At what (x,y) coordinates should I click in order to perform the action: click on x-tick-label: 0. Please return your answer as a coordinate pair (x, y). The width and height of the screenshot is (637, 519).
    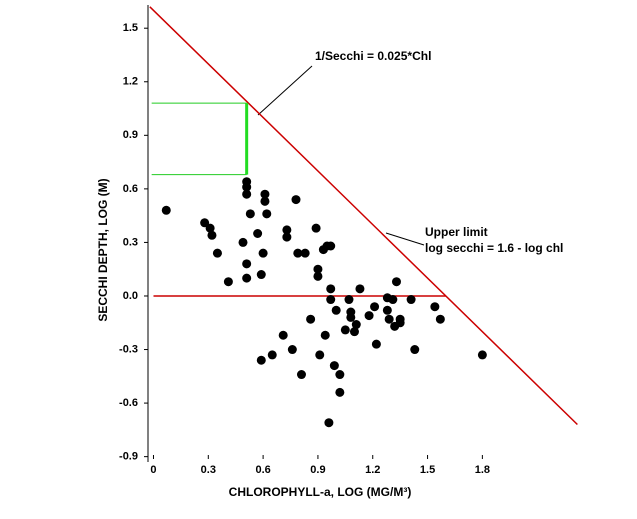
    Looking at the image, I should click on (153, 470).